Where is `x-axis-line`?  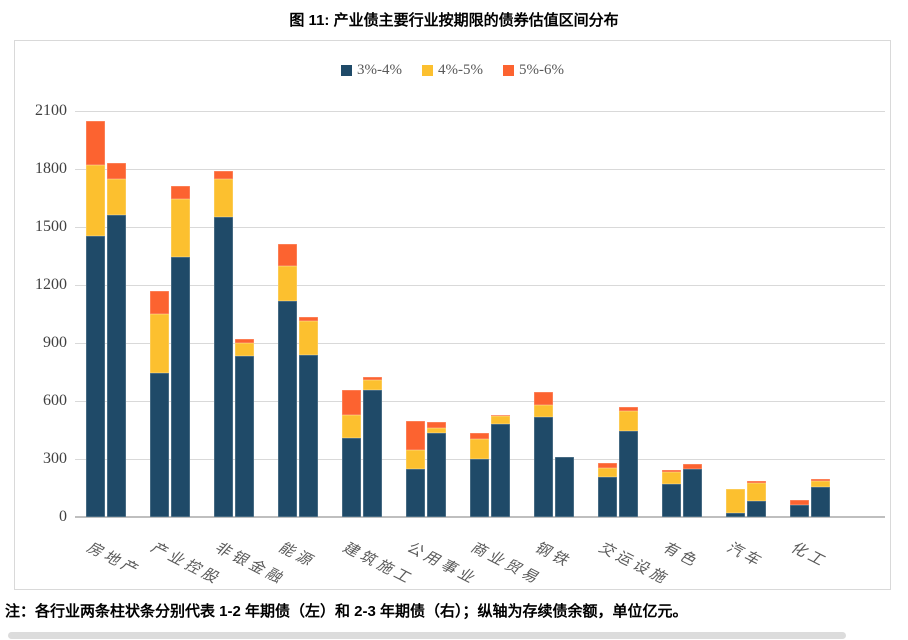 x-axis-line is located at coordinates (480, 517).